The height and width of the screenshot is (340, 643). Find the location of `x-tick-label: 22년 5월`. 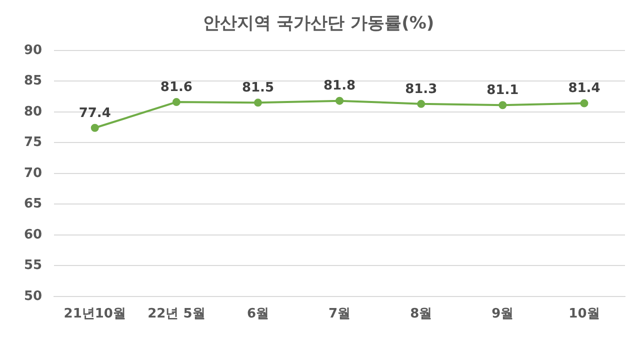

x-tick-label: 22년 5월 is located at coordinates (177, 314).